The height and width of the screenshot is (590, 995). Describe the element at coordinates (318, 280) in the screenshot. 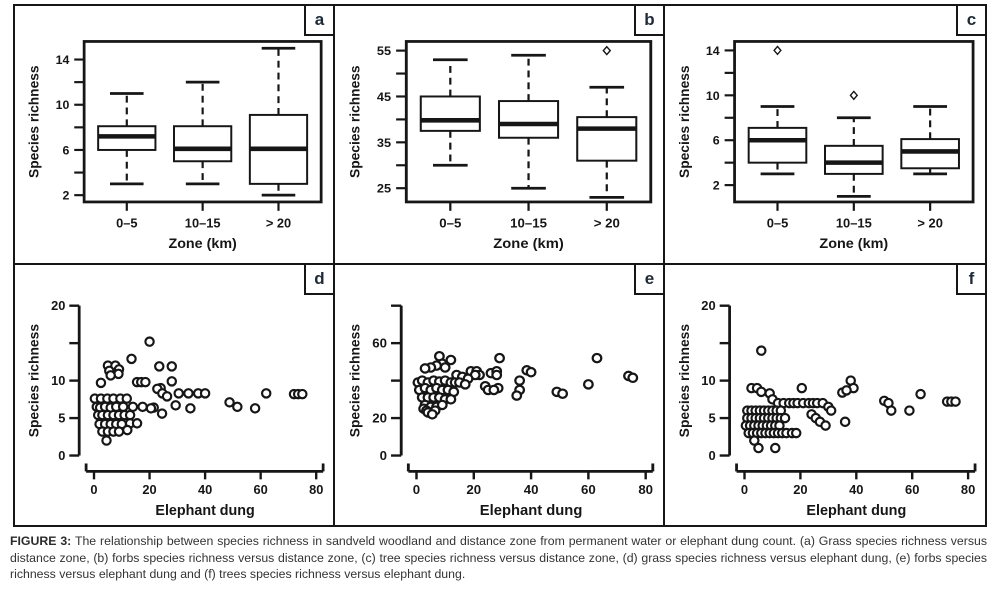

I see `panel-label-d: d` at that location.